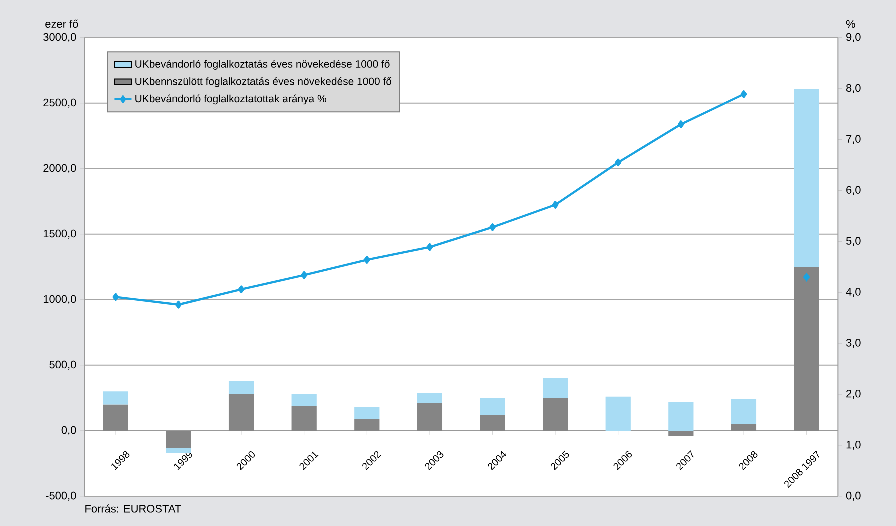  Describe the element at coordinates (60, 234) in the screenshot. I see `y-tick-label: 1500,0` at that location.